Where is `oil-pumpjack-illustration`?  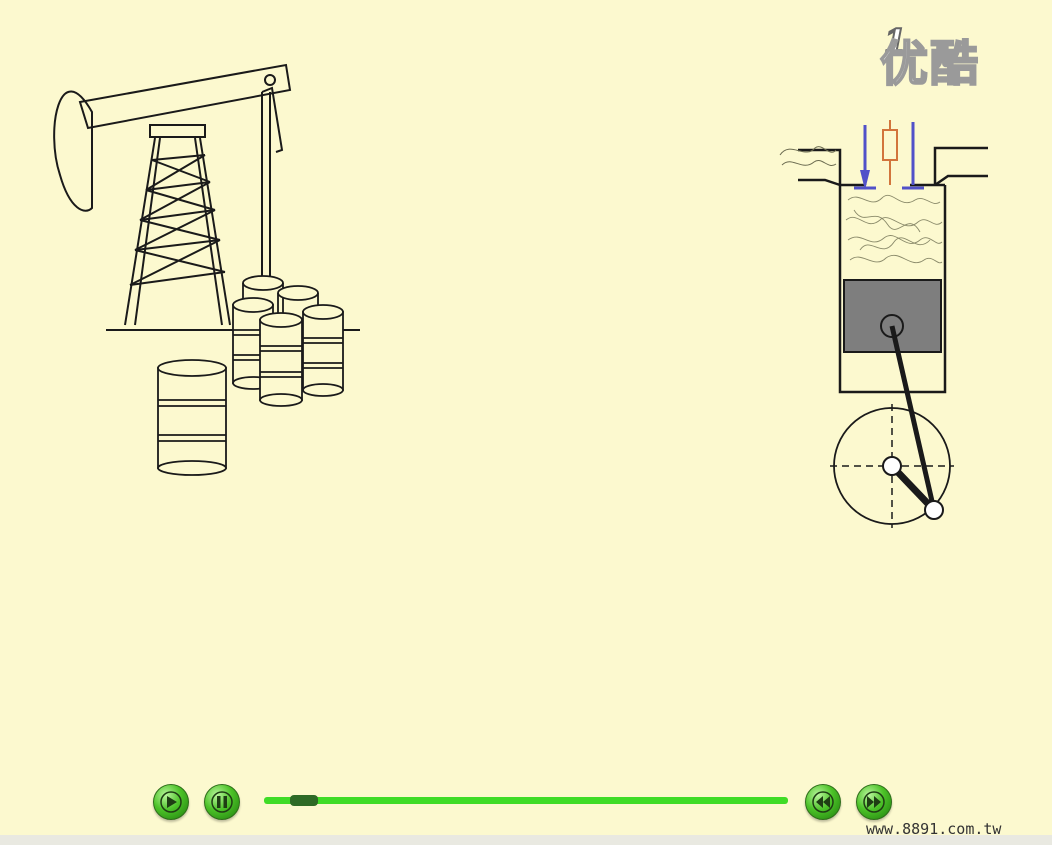 oil-pumpjack-illustration is located at coordinates (206, 269).